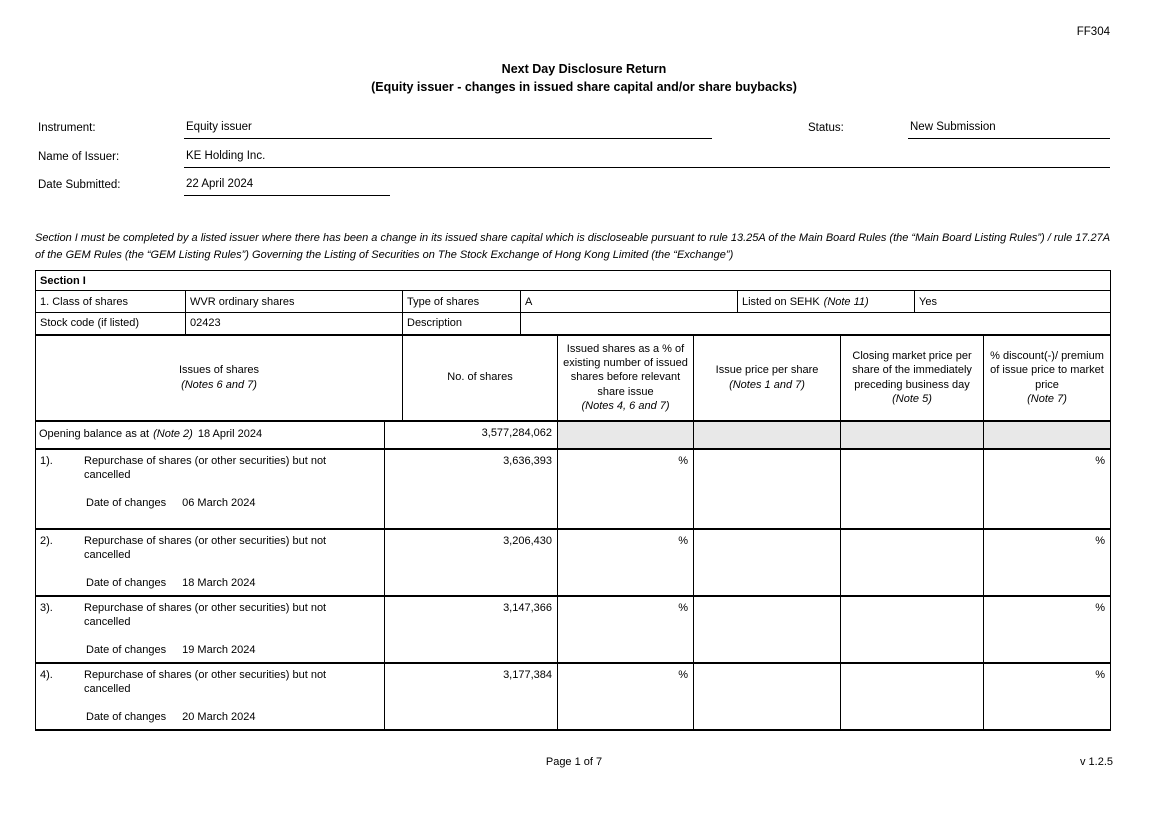 The width and height of the screenshot is (1168, 825). What do you see at coordinates (480, 377) in the screenshot?
I see `col-header-no-of-shares: No. of shares` at bounding box center [480, 377].